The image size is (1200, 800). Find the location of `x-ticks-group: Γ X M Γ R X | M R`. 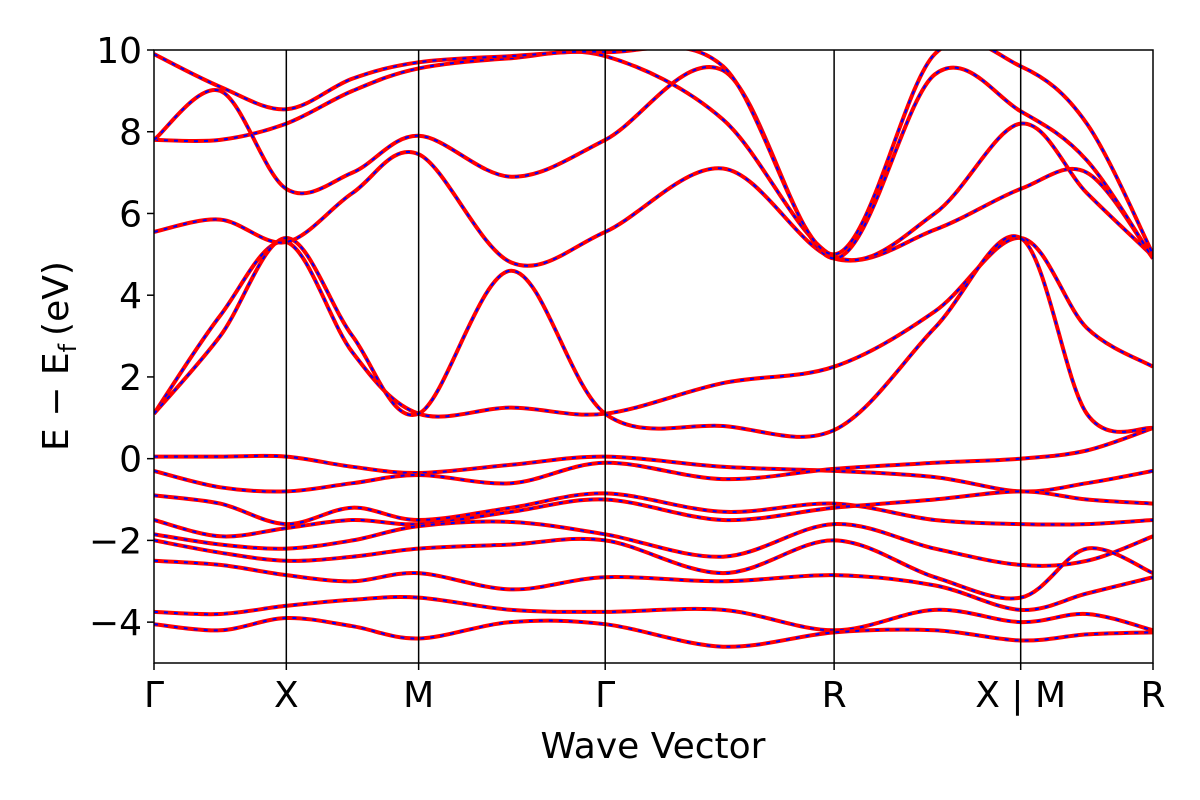

x-ticks-group: Γ X M Γ R X | M R is located at coordinates (655, 689).